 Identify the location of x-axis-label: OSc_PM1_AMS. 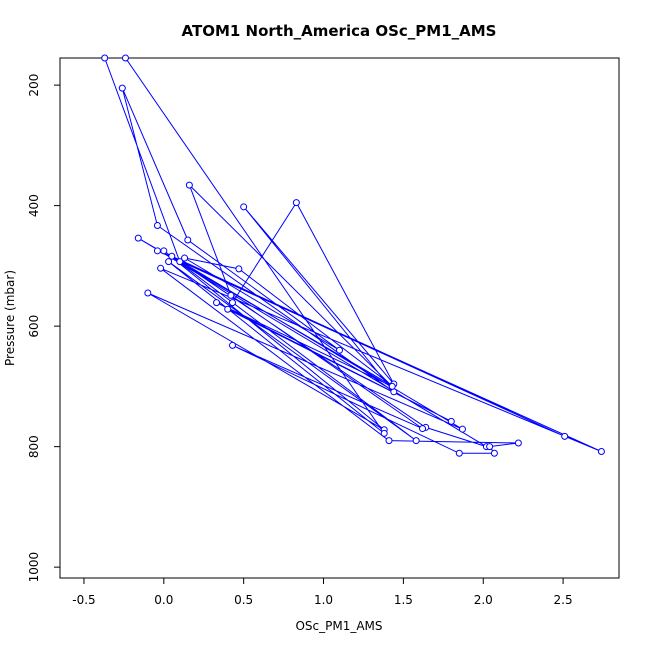
(338, 626).